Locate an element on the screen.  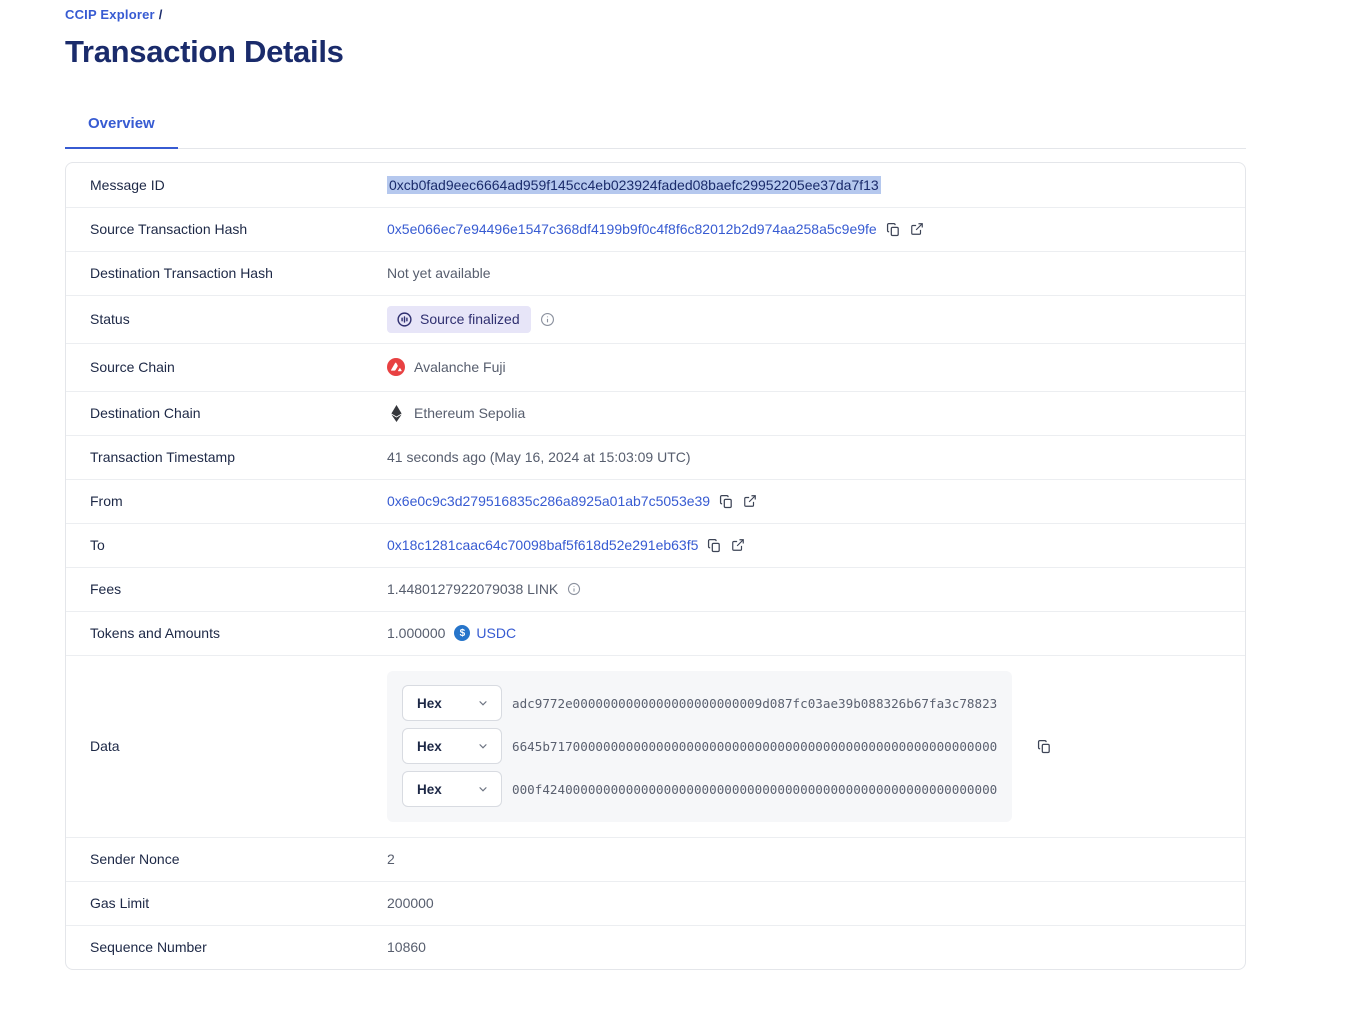
row-tokens-and-amounts: Tokens and Amounts 1.000000 $ USDC is located at coordinates (655, 632).